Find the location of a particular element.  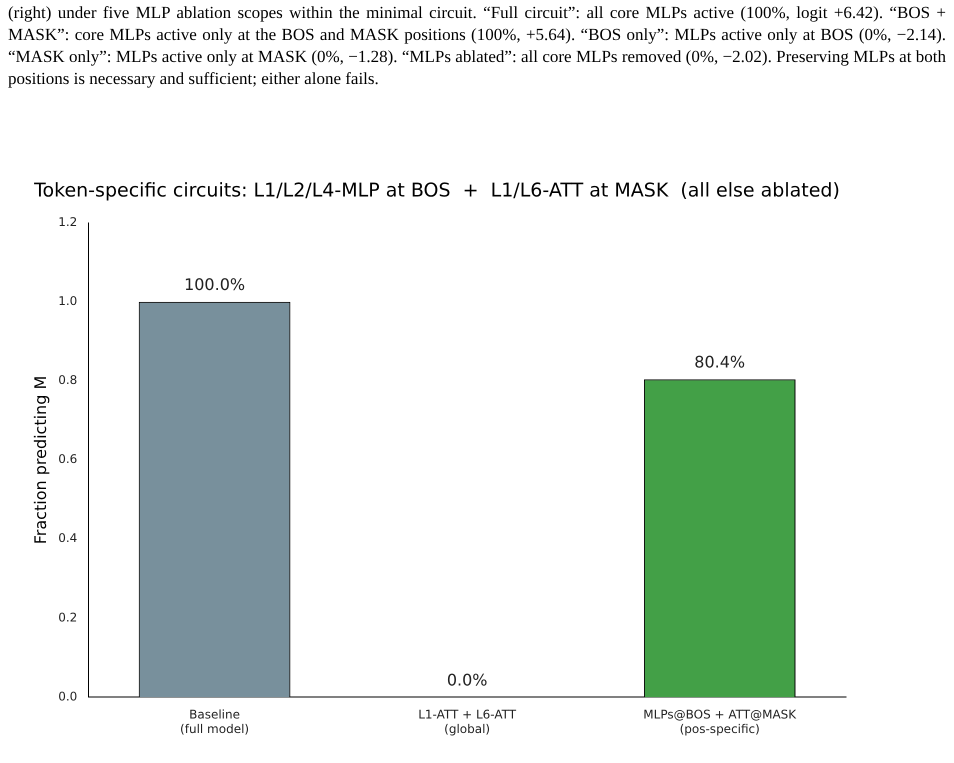

x-tick-label: MLPs@BOS + ATT@MASK (pos-specific) is located at coordinates (720, 722).